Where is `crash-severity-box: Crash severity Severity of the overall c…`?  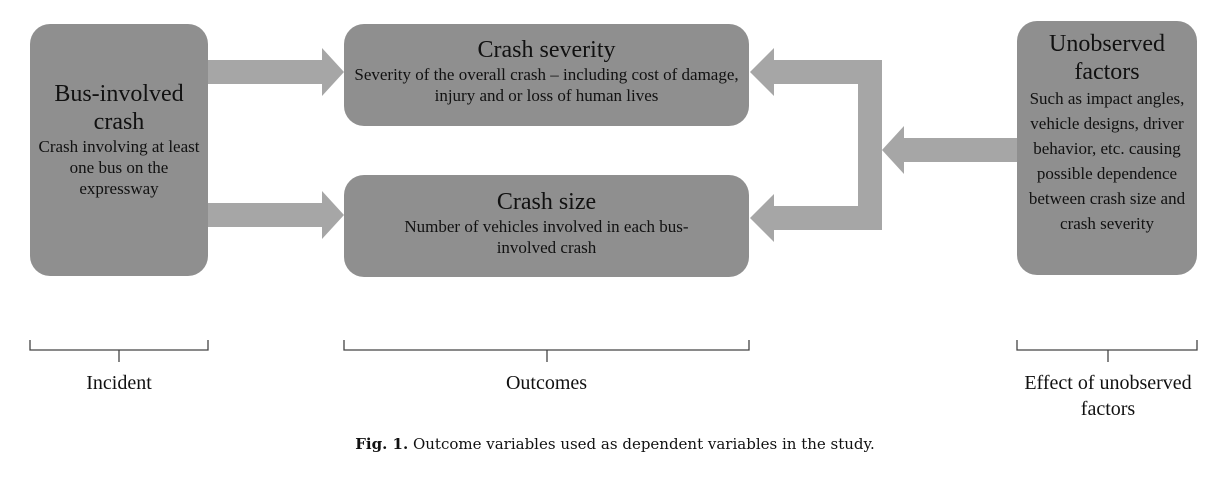 crash-severity-box: Crash severity Severity of the overall c… is located at coordinates (546, 75).